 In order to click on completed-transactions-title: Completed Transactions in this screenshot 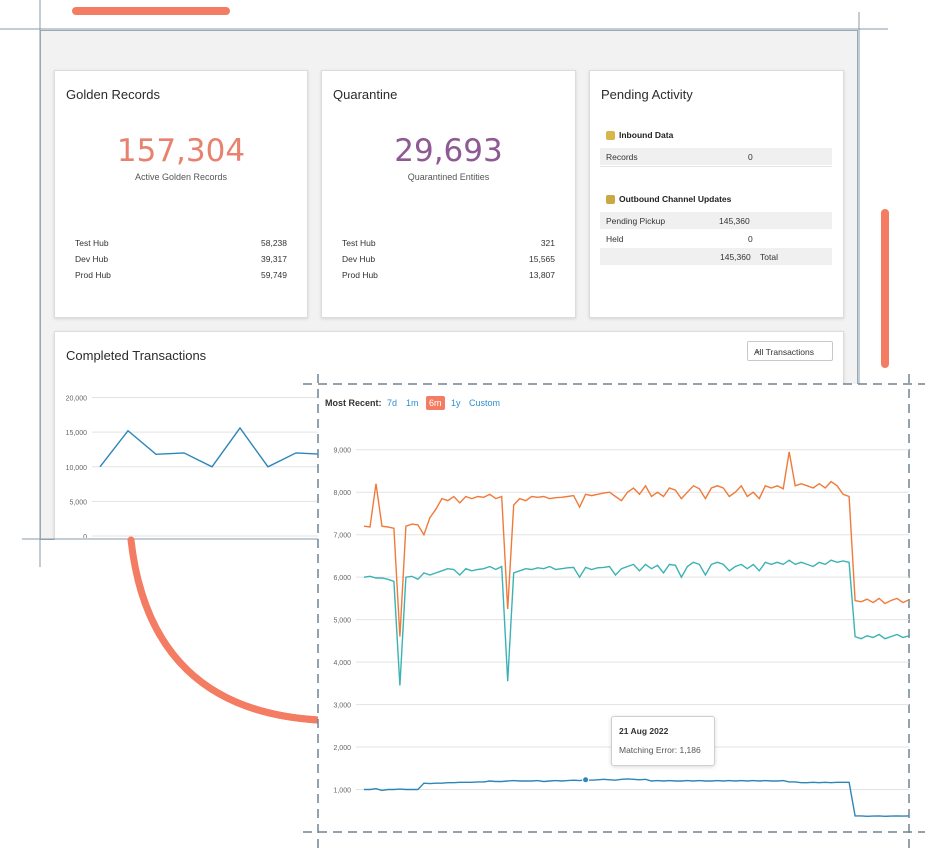, I will do `click(136, 355)`.